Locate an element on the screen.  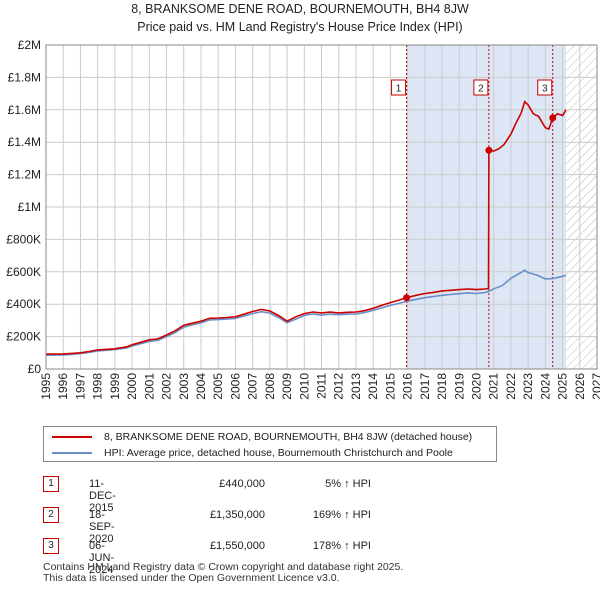
x-tick-label: 2000 is located at coordinates (132, 386).